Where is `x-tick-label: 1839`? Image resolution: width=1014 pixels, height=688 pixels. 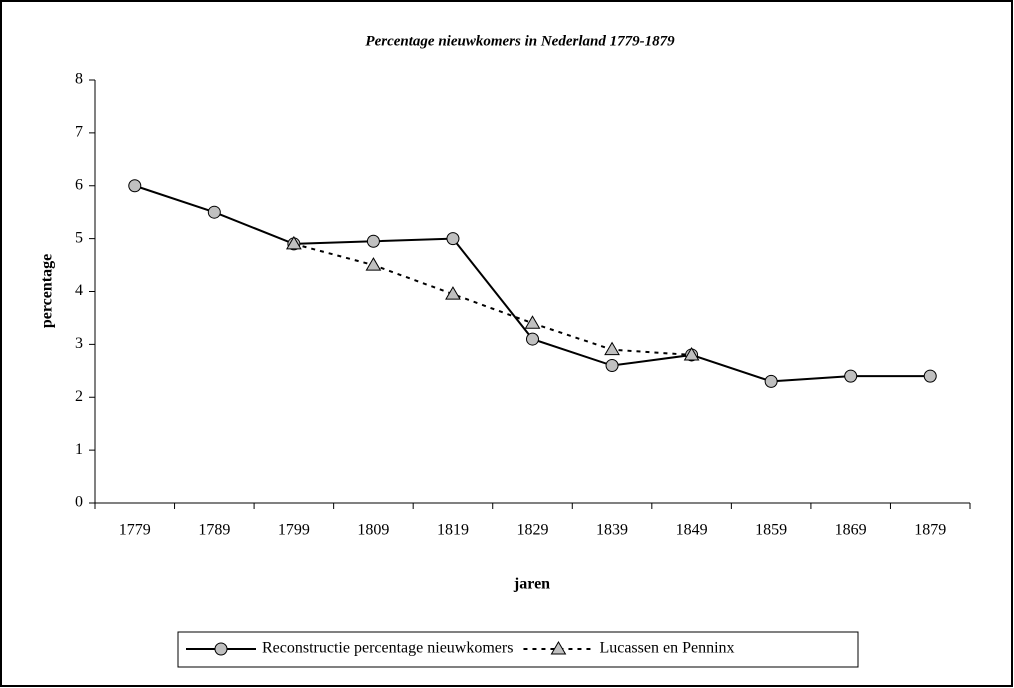
x-tick-label: 1839 is located at coordinates (612, 530).